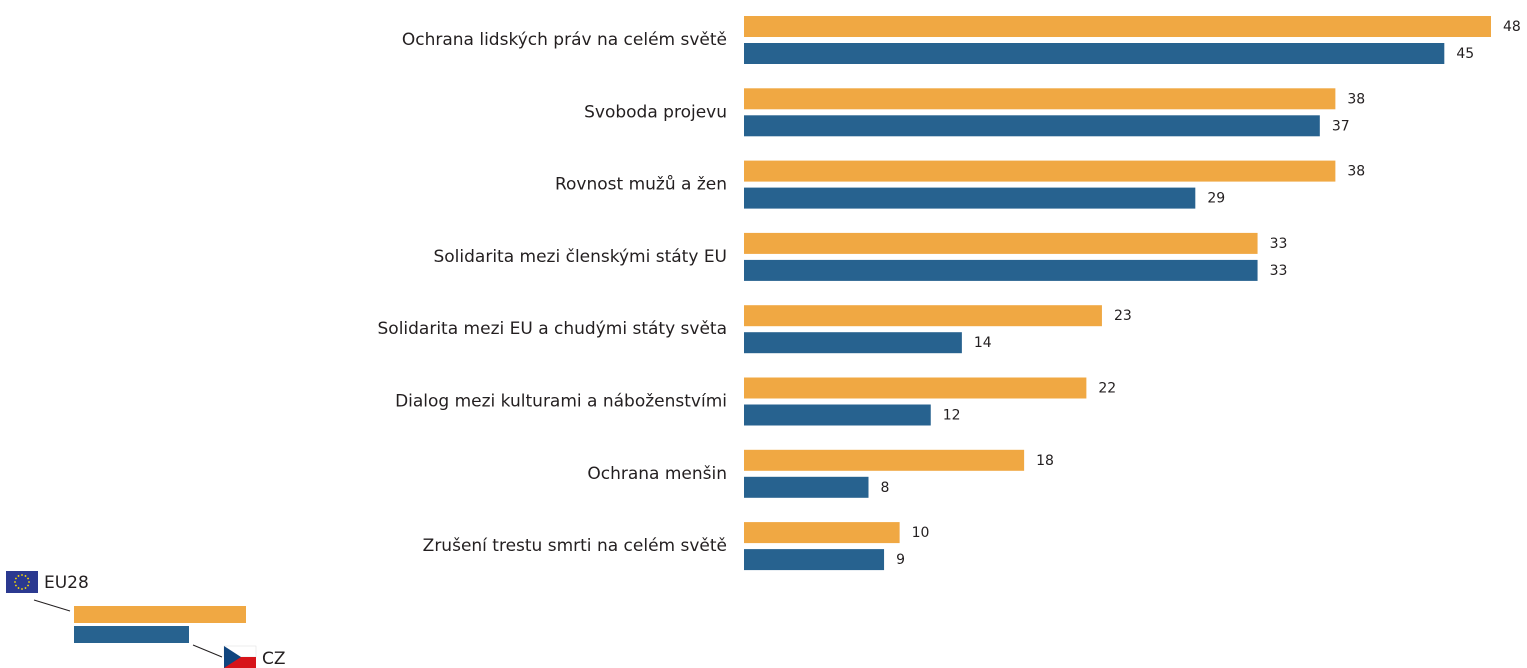  What do you see at coordinates (274, 658) in the screenshot?
I see `legend-label: CZ` at bounding box center [274, 658].